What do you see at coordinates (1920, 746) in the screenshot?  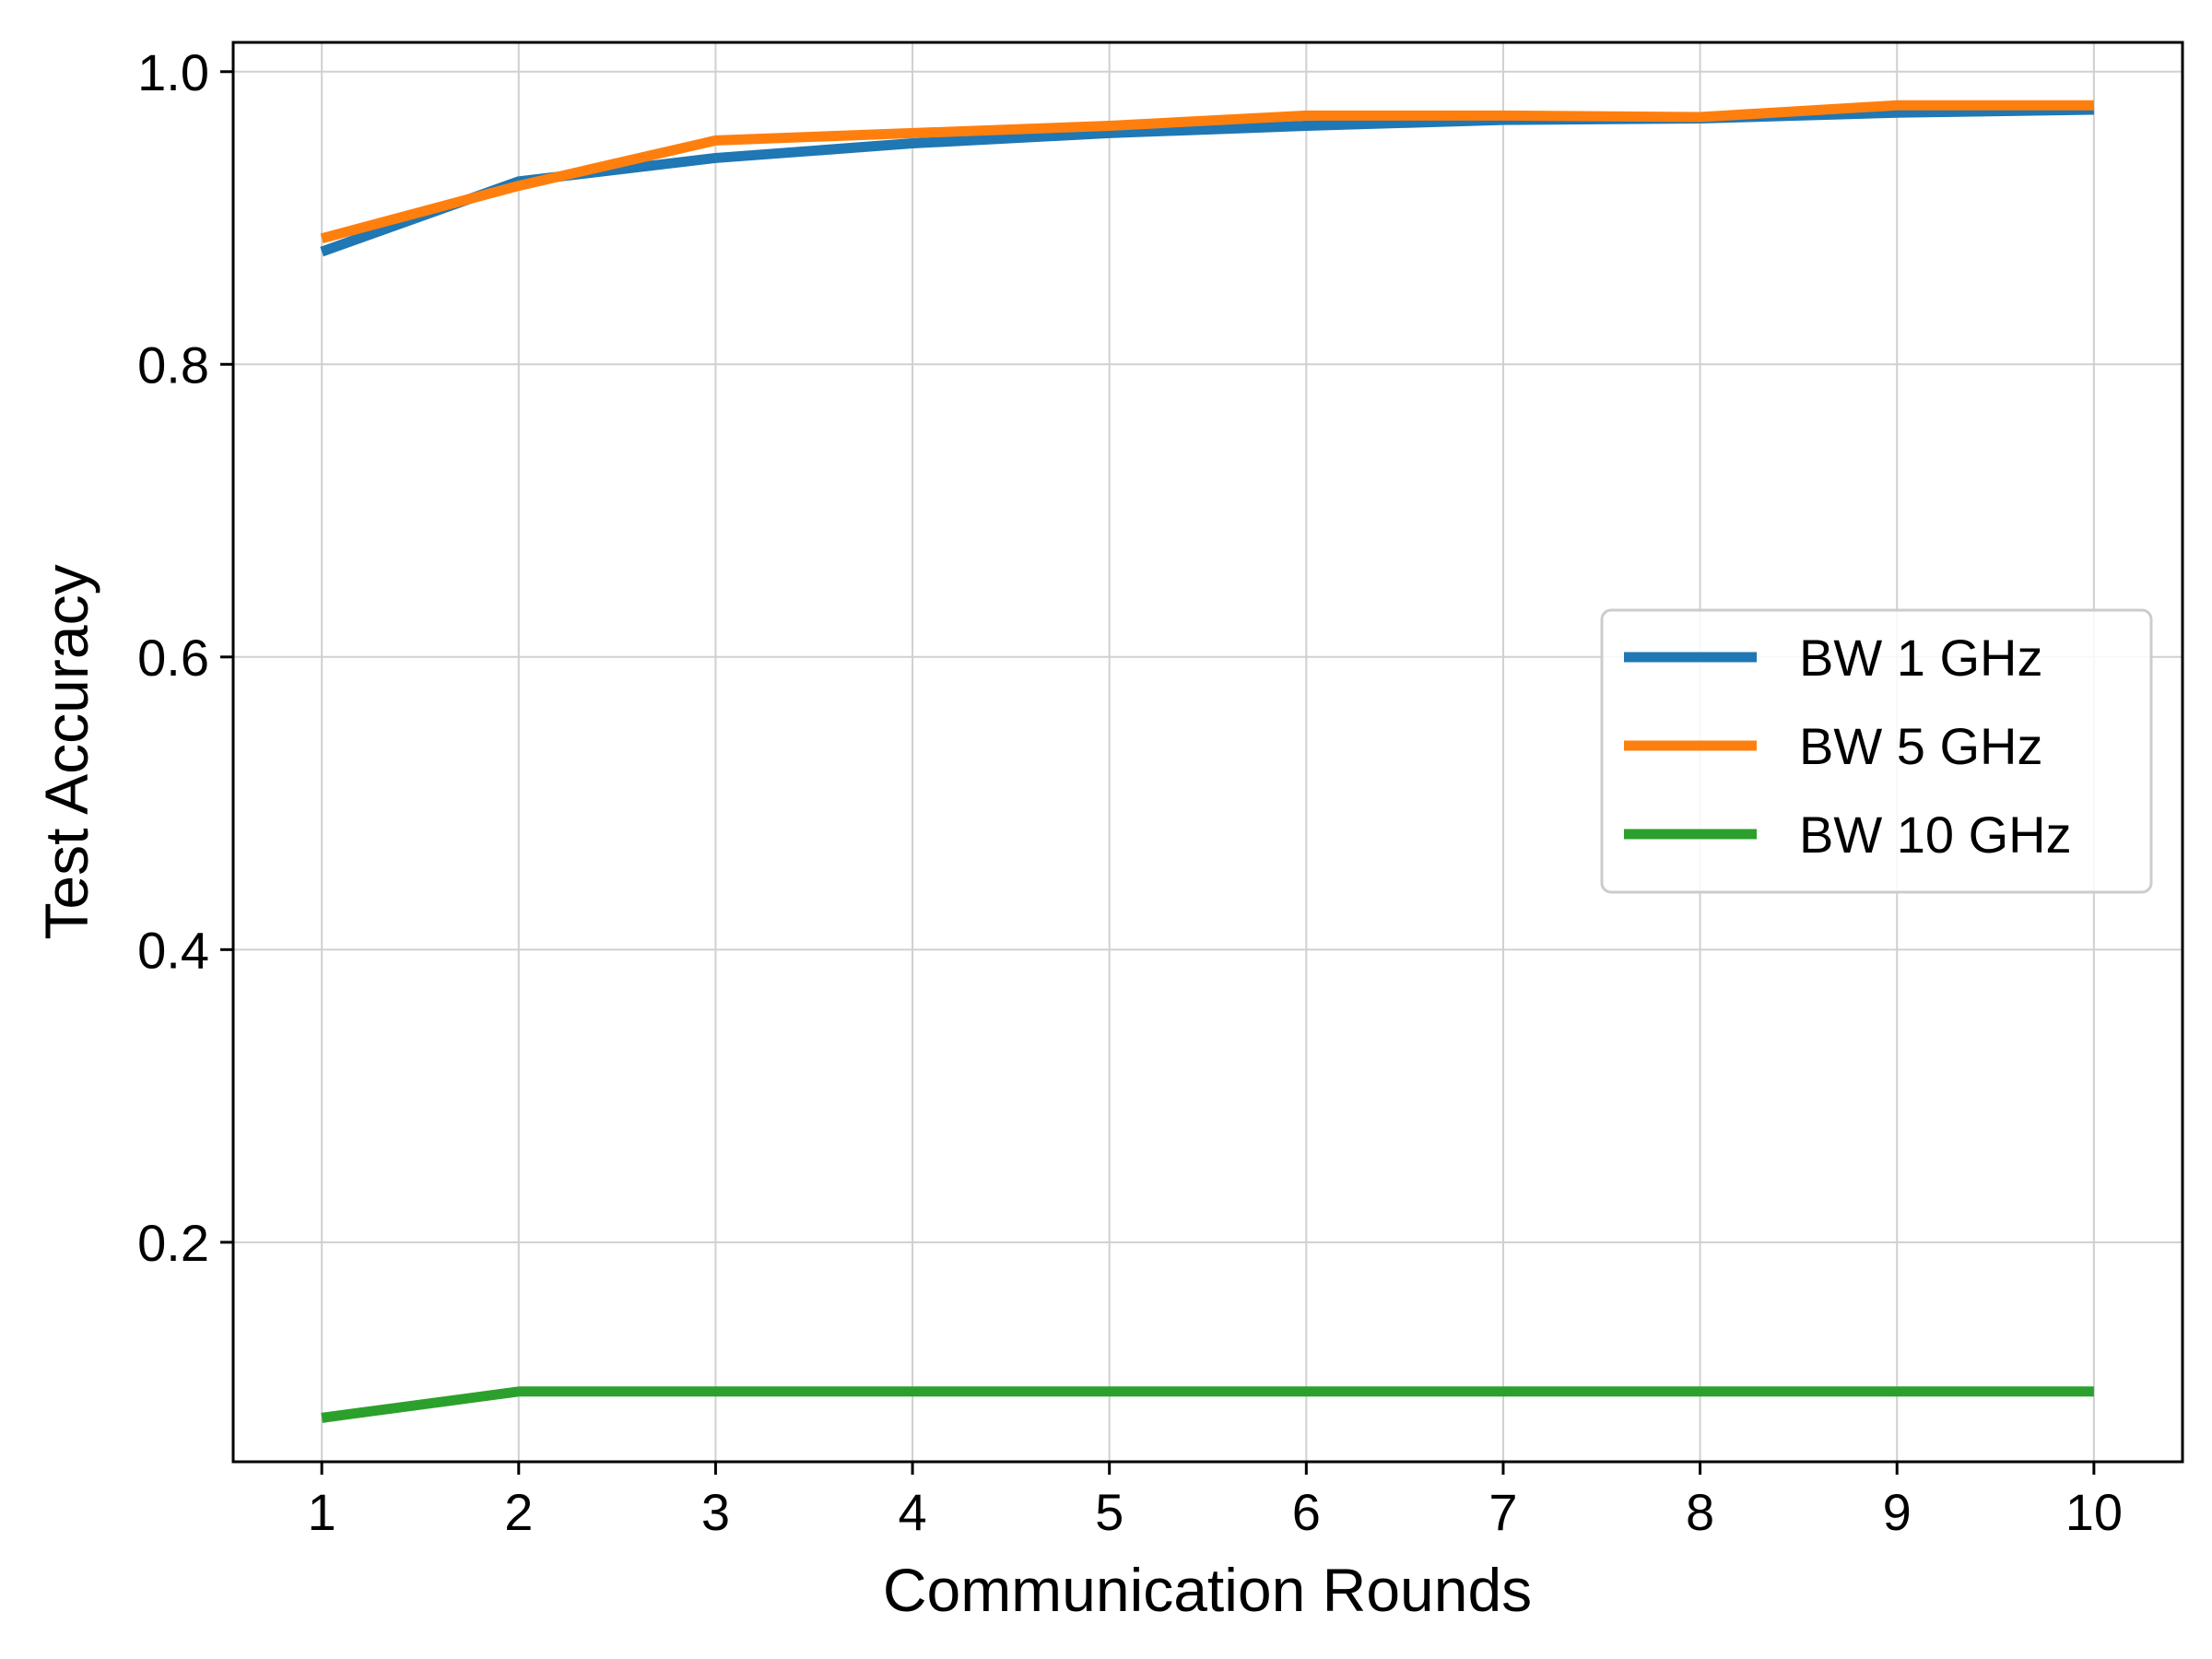 I see `legend-label: BW 5 GHz` at bounding box center [1920, 746].